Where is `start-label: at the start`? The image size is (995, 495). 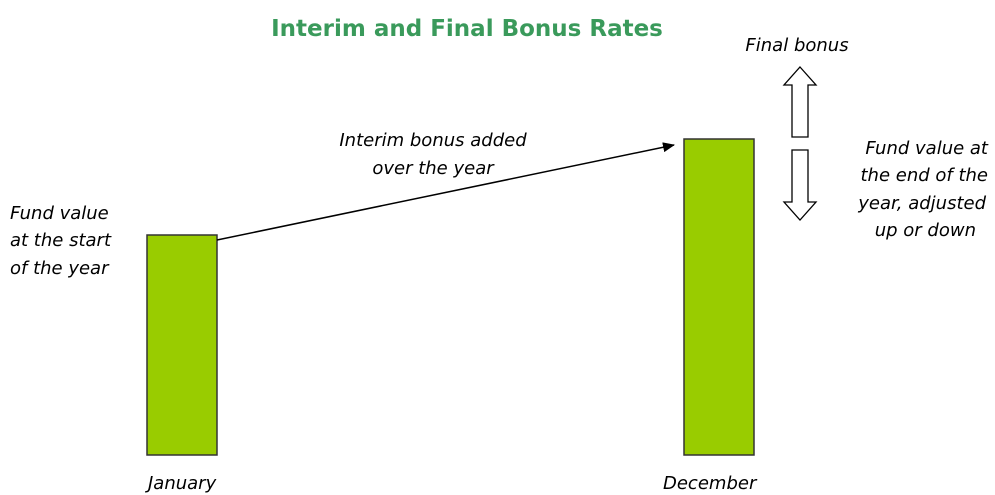 start-label: at the start is located at coordinates (61, 240).